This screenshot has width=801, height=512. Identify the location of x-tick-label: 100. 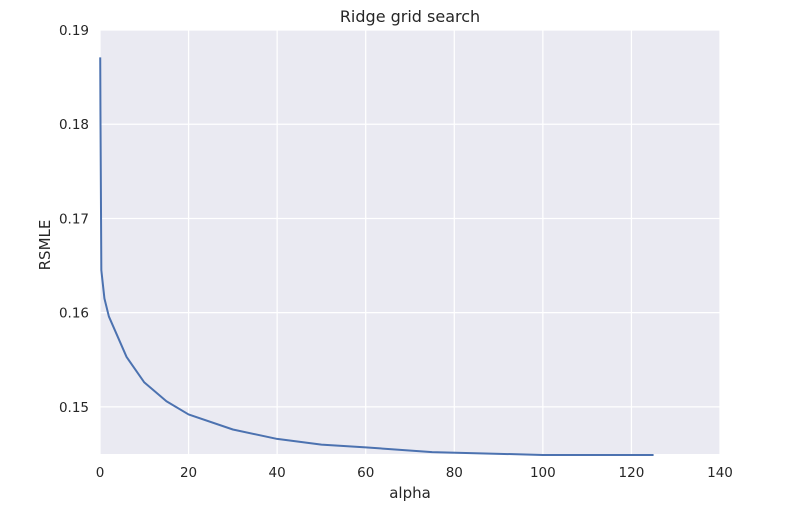
(543, 473).